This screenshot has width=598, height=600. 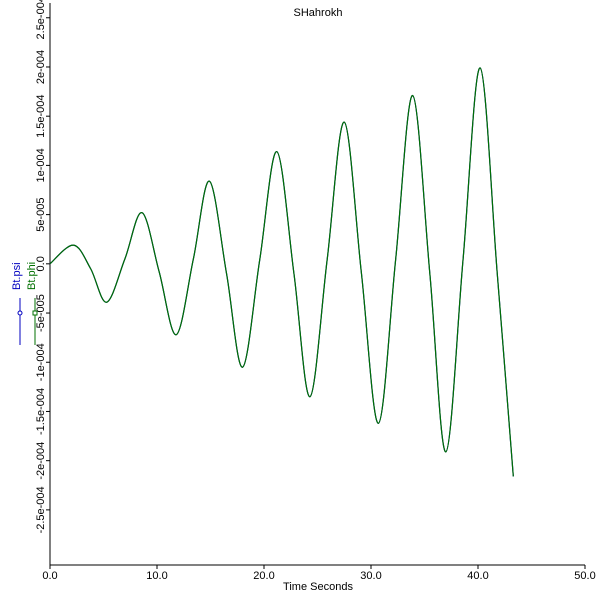 What do you see at coordinates (41, 165) in the screenshot?
I see `y-tick-label: 1e-004` at bounding box center [41, 165].